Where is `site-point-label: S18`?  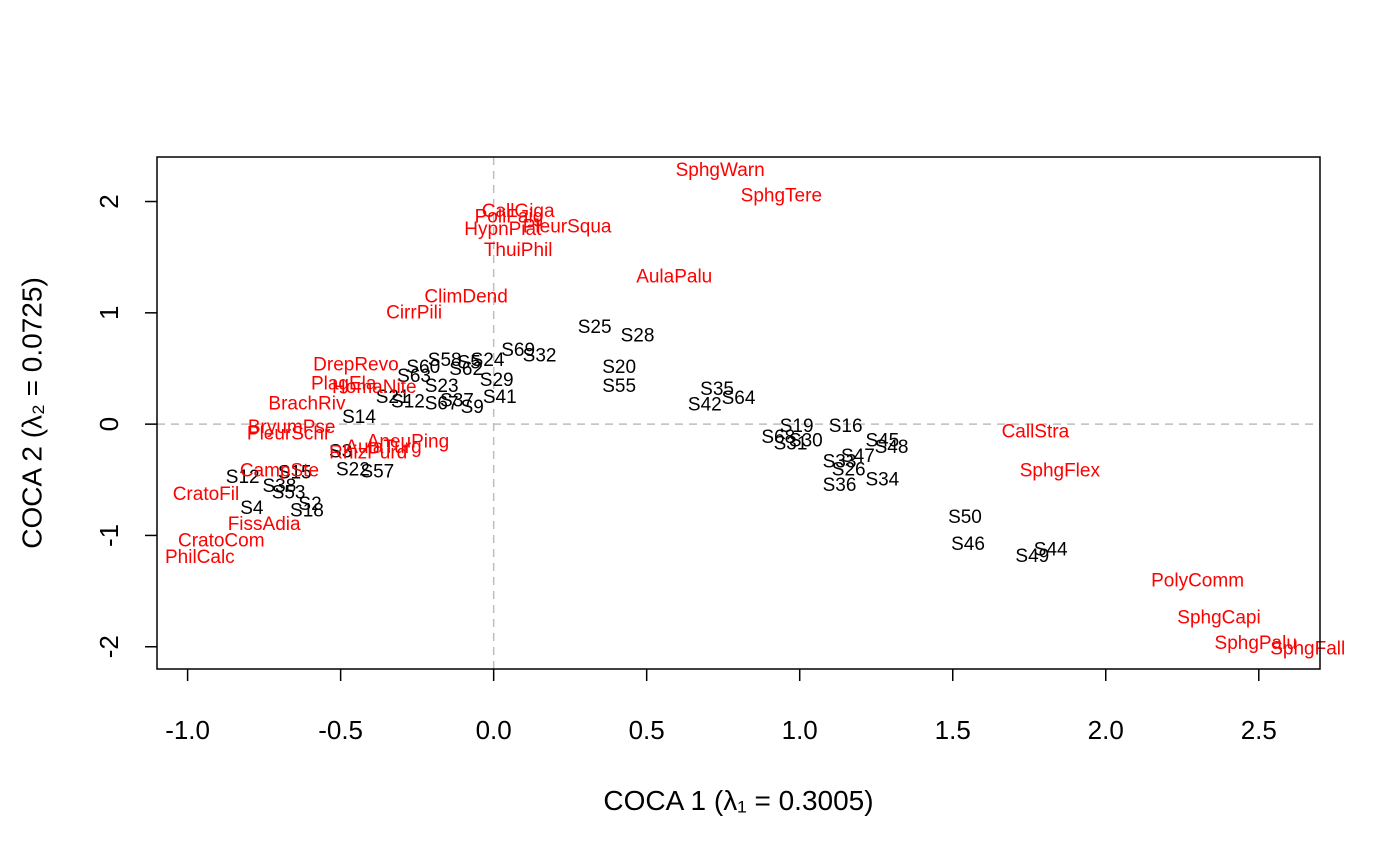 site-point-label: S18 is located at coordinates (307, 510).